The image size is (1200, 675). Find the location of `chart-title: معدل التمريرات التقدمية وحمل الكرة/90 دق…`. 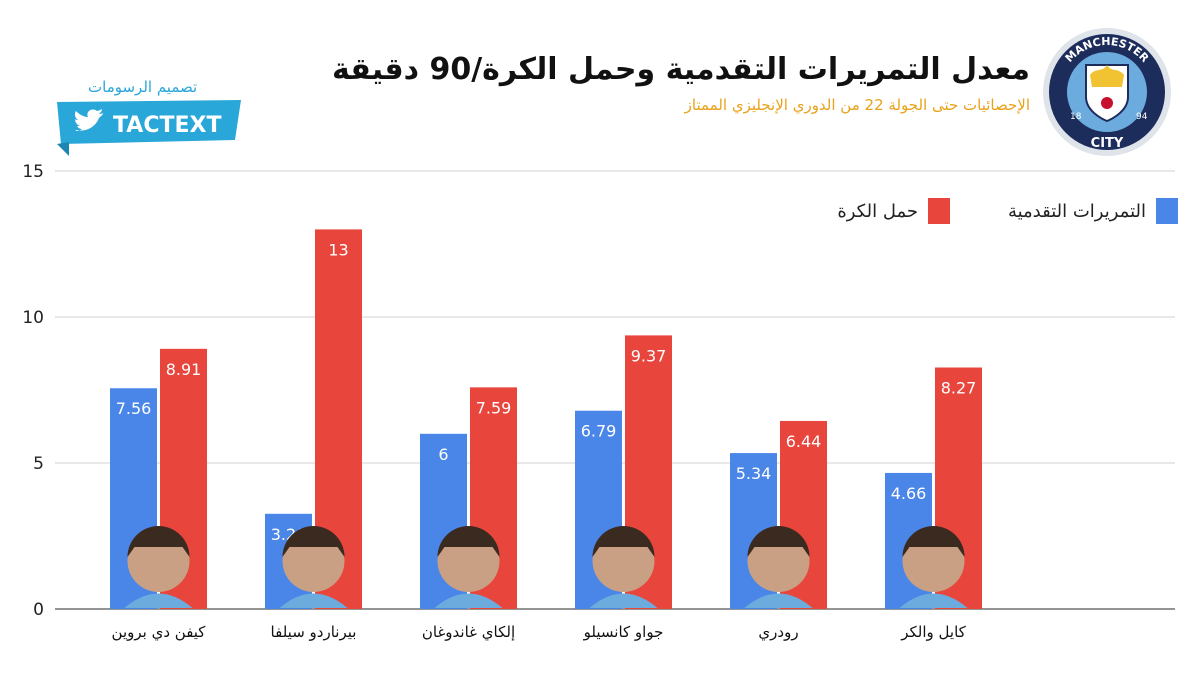

chart-title: معدل التمريرات التقدمية وحمل الكرة/90 دق… is located at coordinates (680, 69).